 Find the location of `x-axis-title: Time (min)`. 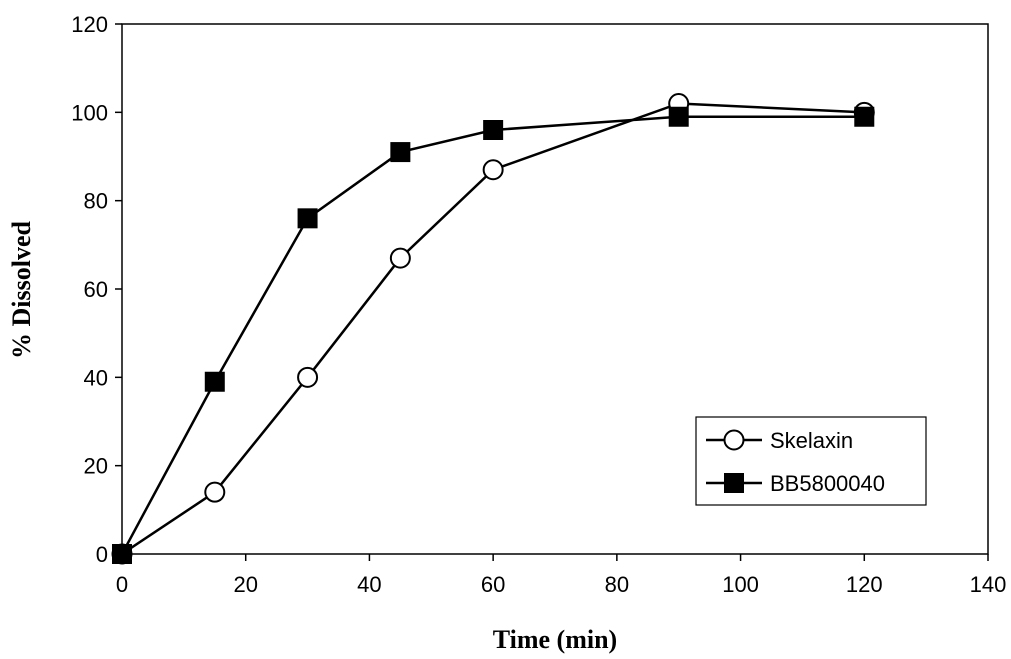

x-axis-title: Time (min) is located at coordinates (555, 639).